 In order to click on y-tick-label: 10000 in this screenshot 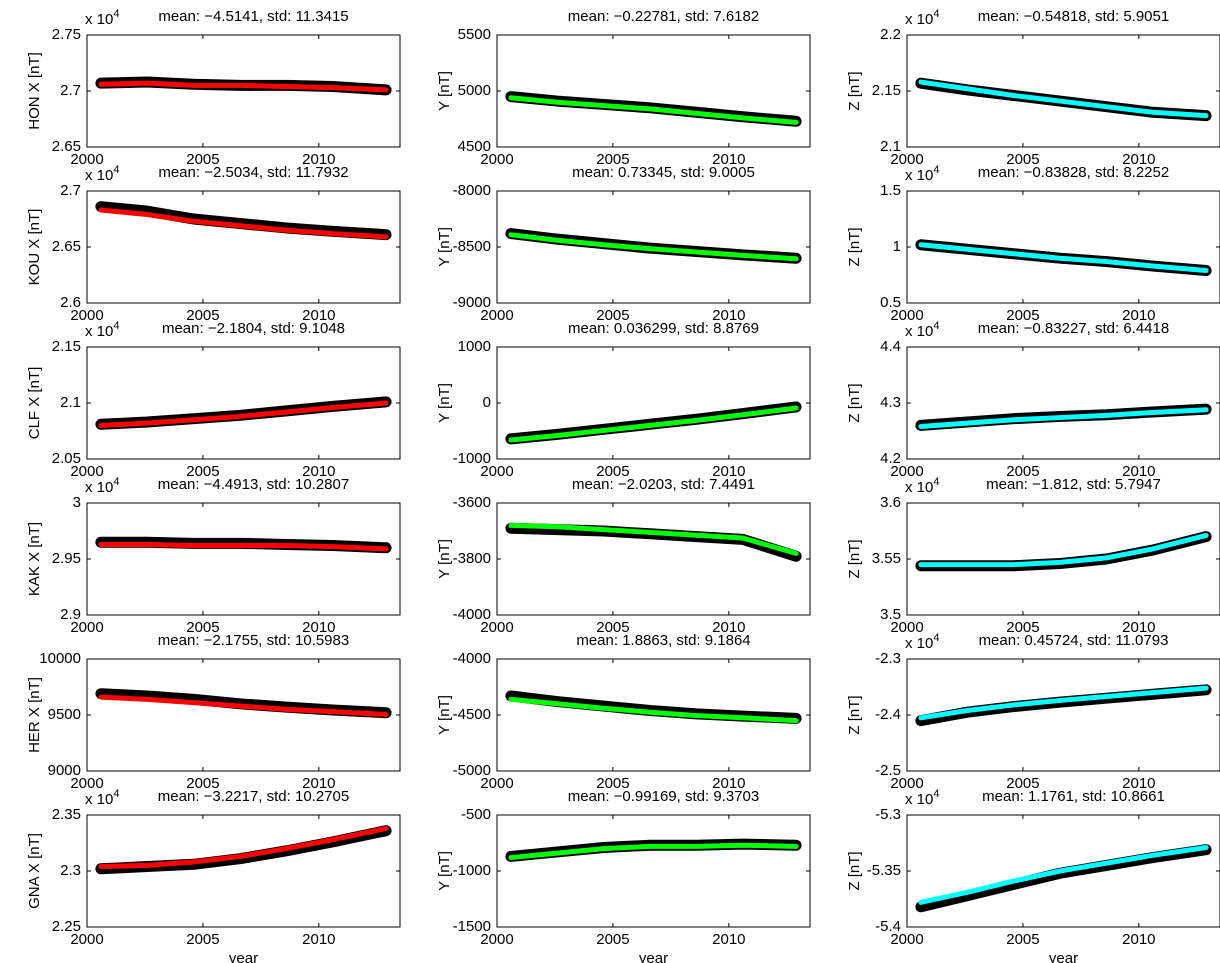, I will do `click(60, 658)`.